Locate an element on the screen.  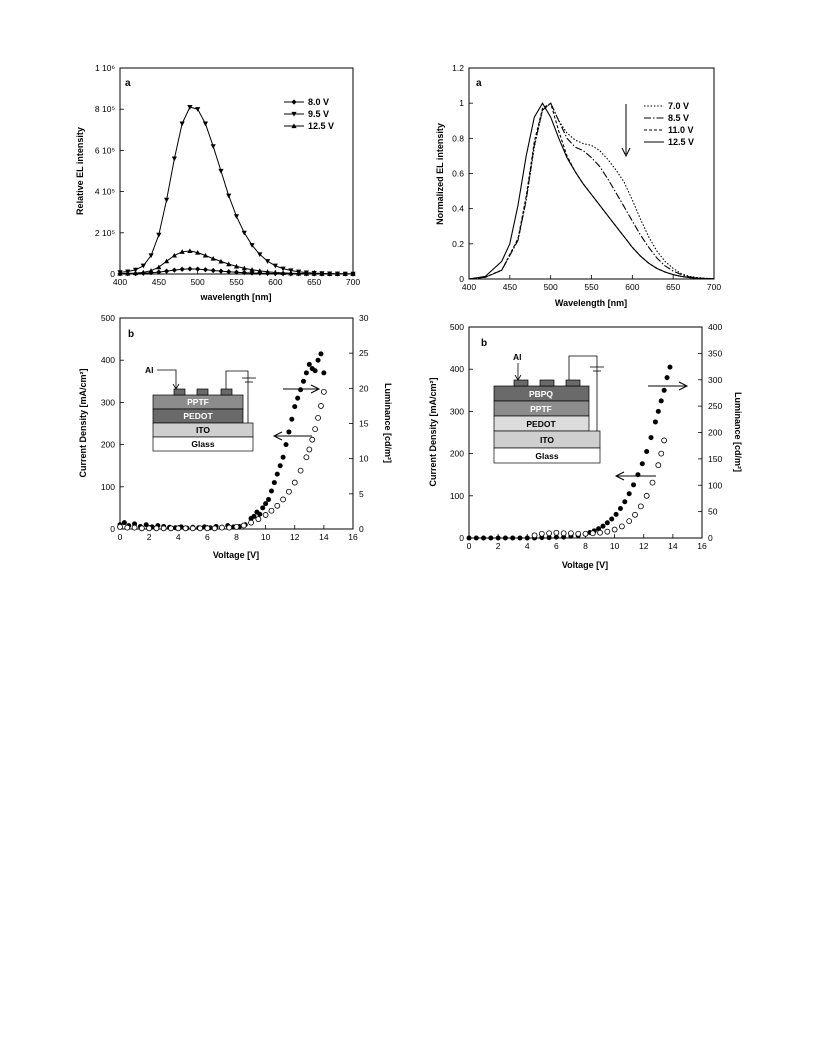
chart-2-y-axis-label: Normalized EL intensity is located at coordinates (440, 174).